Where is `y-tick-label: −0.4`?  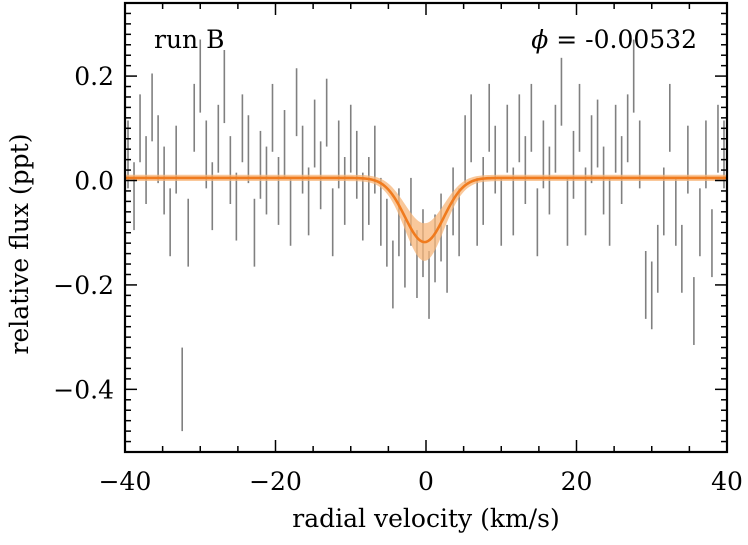 y-tick-label: −0.4 is located at coordinates (83, 389).